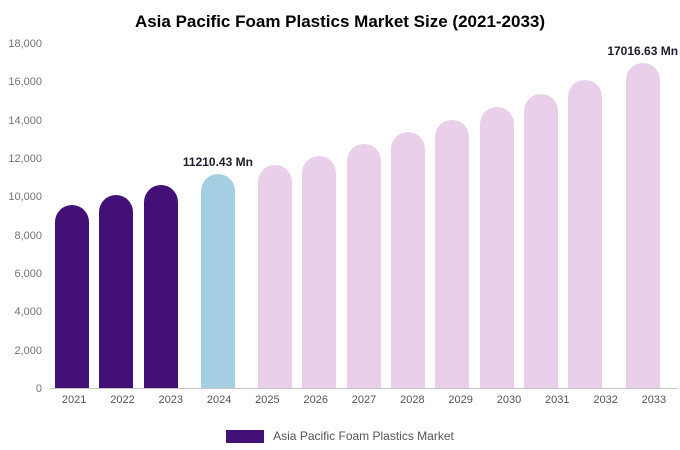 This screenshot has width=680, height=450. What do you see at coordinates (245, 436) in the screenshot?
I see `legend-marker` at bounding box center [245, 436].